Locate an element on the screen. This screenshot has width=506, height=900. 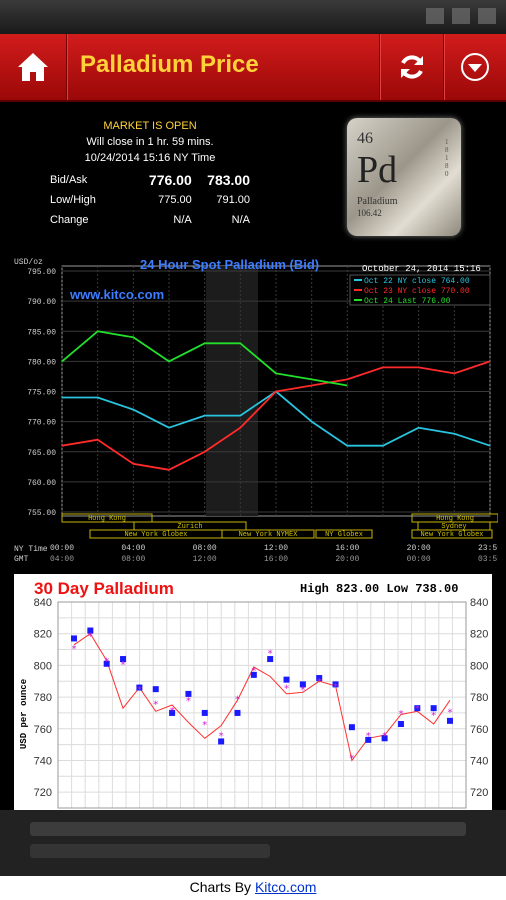
y-tick-label-right: 720 is located at coordinates (479, 793).